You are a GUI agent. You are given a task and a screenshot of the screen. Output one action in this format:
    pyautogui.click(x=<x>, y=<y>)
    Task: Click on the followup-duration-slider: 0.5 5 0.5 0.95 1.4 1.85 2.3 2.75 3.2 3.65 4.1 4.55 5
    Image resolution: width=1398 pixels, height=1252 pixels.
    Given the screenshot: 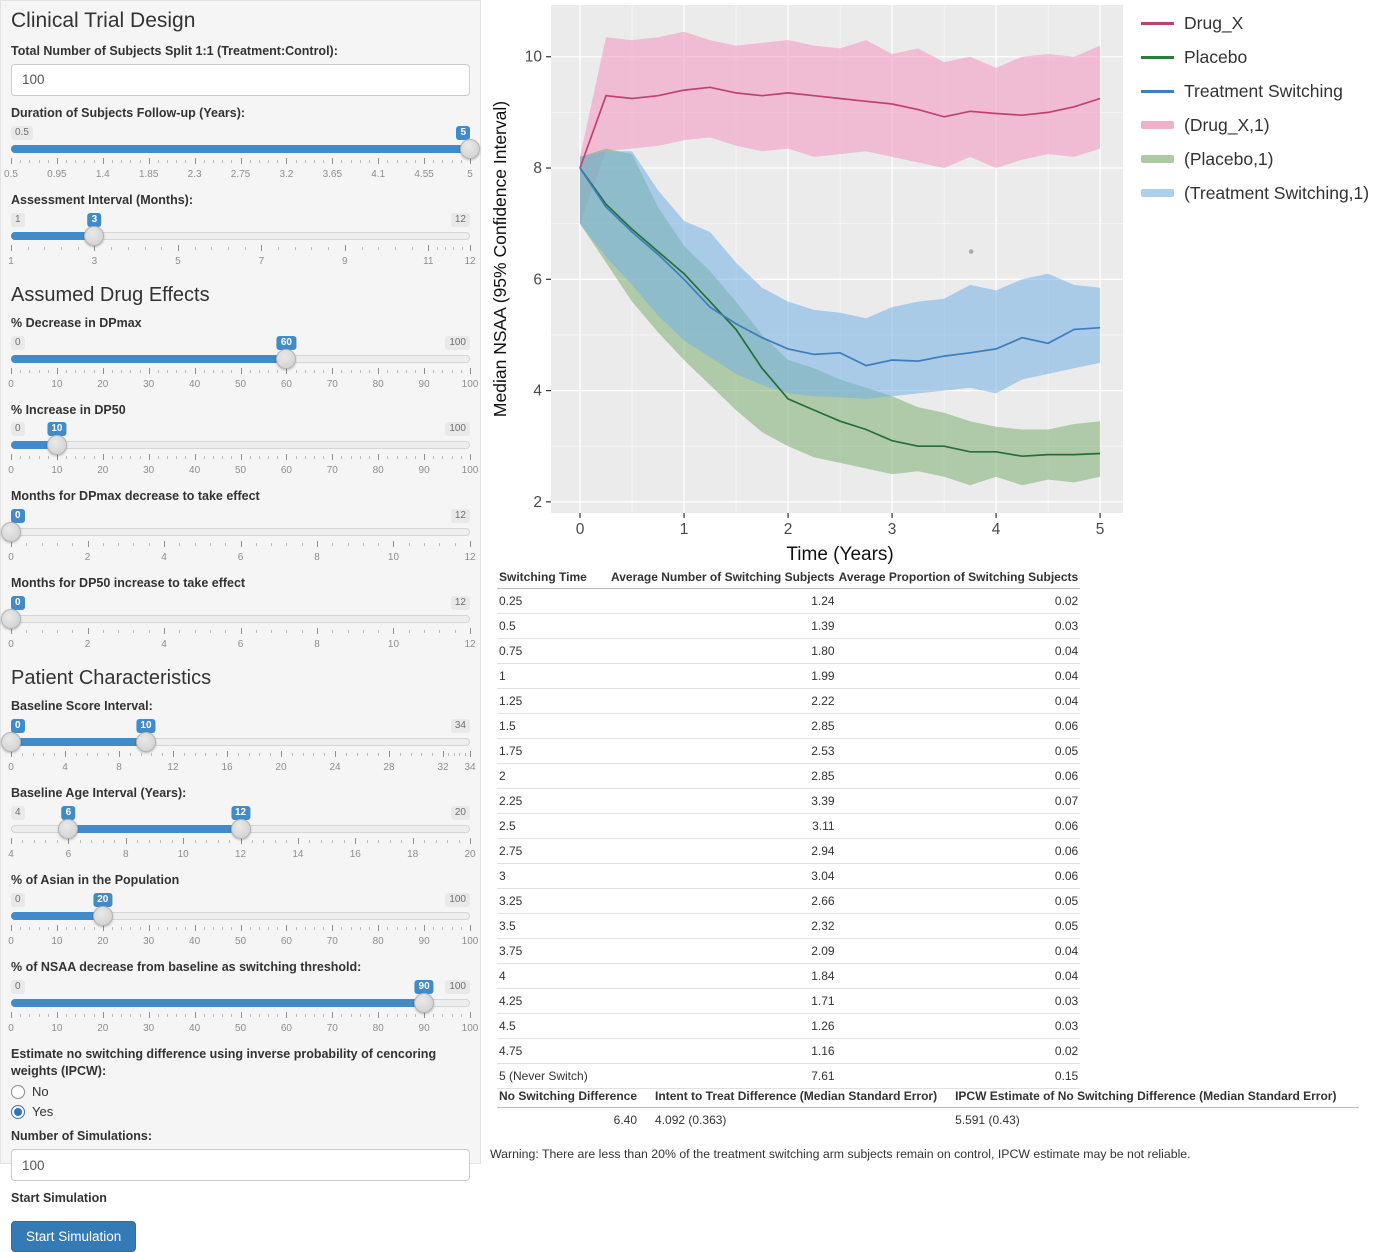 What is the action you would take?
    pyautogui.click(x=242, y=154)
    